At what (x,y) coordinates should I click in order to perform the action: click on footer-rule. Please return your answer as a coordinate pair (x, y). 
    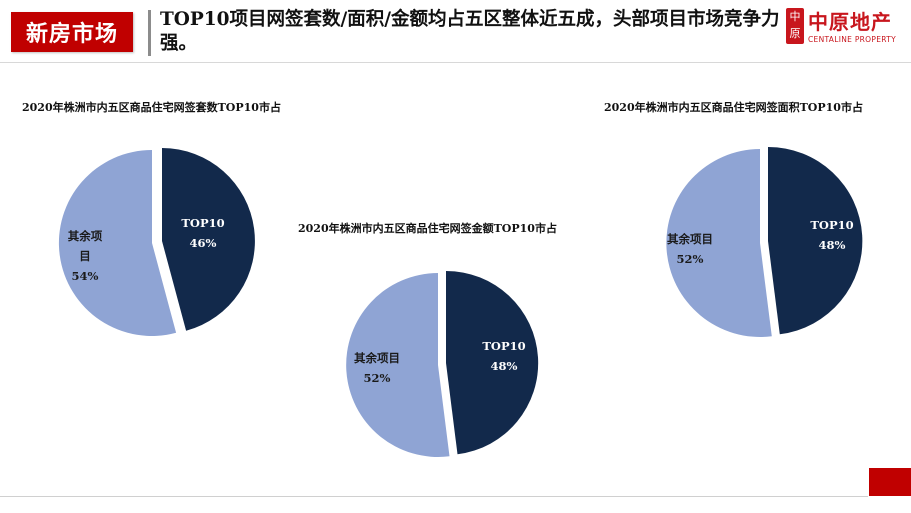
    Looking at the image, I should click on (434, 496).